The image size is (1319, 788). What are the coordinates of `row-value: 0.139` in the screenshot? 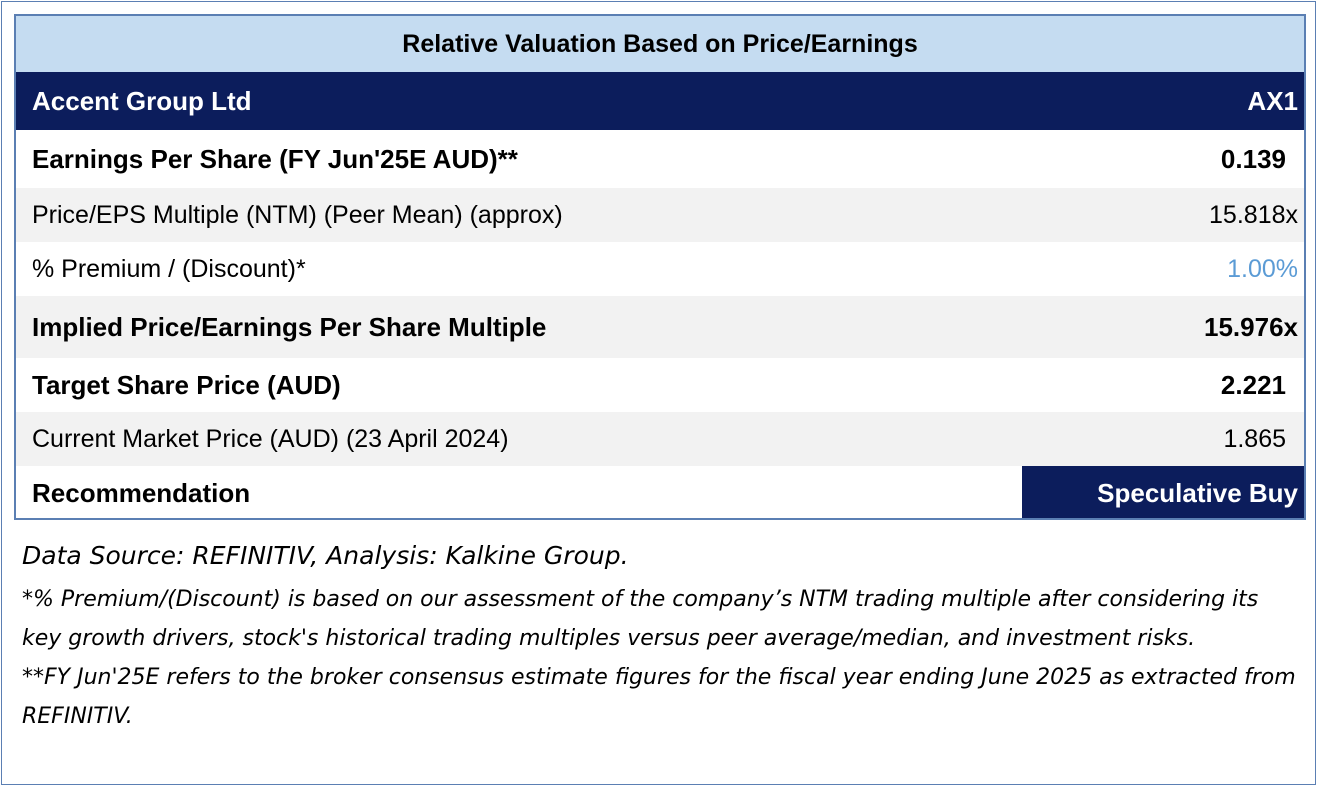 It's located at (1253, 158).